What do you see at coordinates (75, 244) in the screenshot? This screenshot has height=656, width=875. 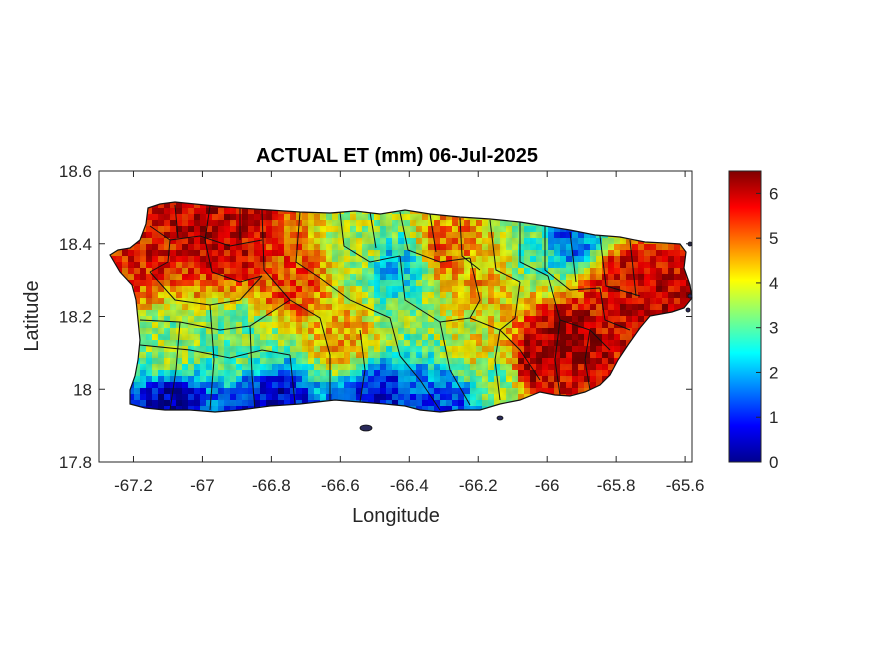 I see `y-tick-label: 18.4` at bounding box center [75, 244].